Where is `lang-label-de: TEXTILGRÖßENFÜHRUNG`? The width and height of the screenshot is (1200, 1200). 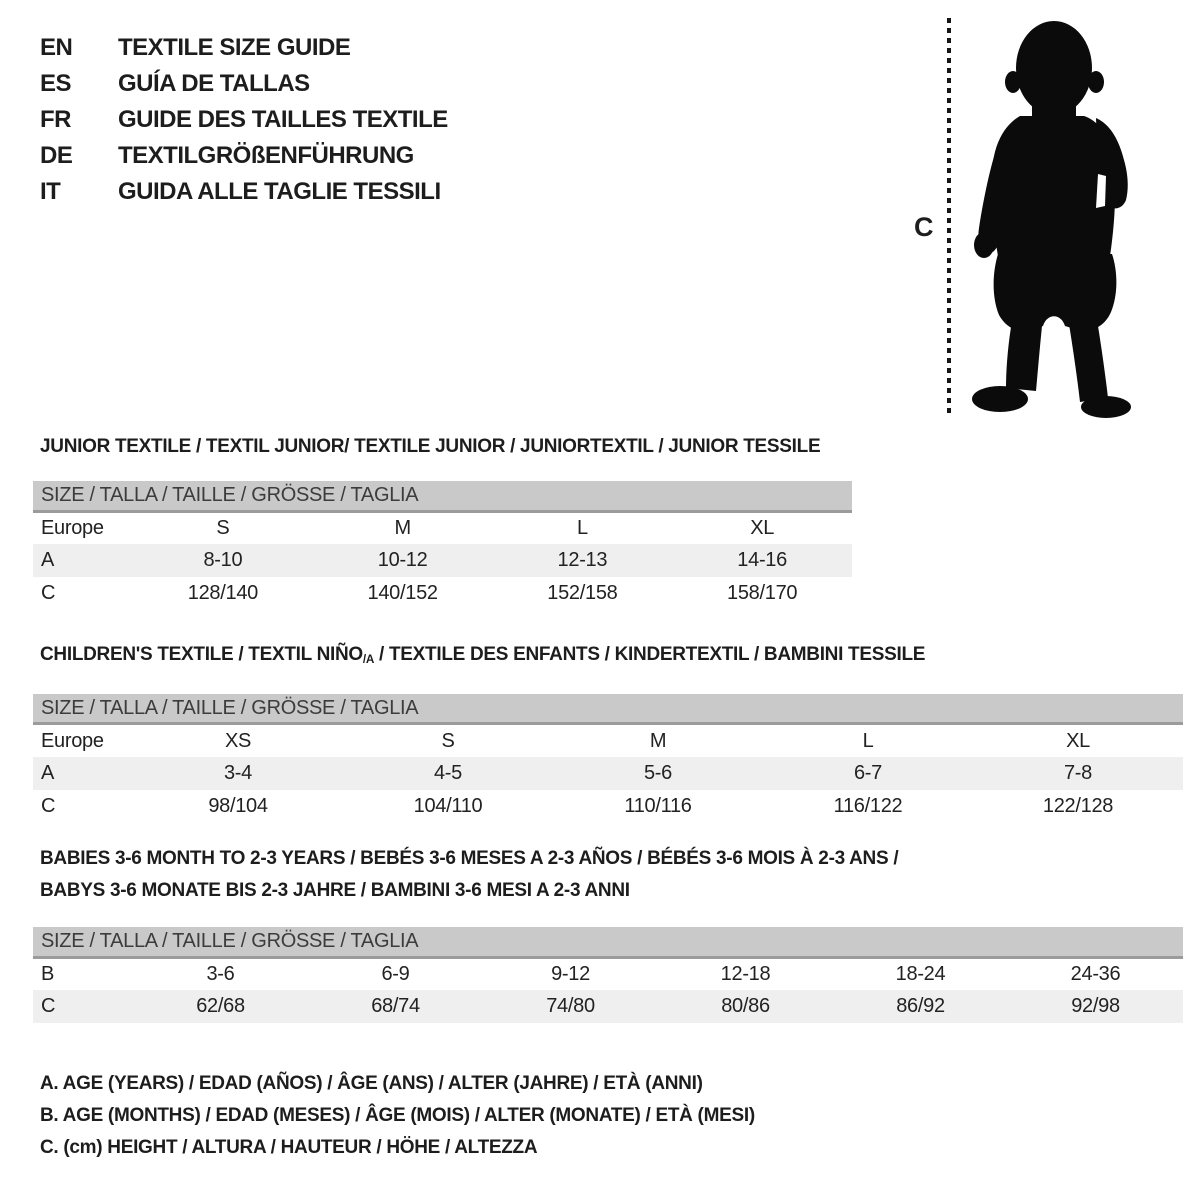 lang-label-de: TEXTILGRÖßENFÜHRUNG is located at coordinates (266, 155).